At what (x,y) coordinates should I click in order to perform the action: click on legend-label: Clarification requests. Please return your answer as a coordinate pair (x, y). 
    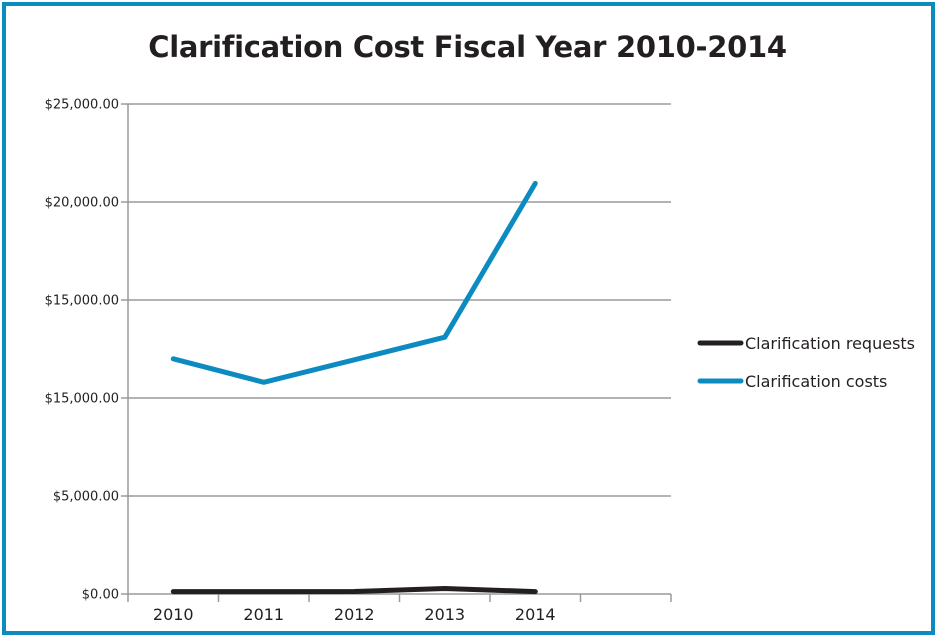
    Looking at the image, I should click on (830, 343).